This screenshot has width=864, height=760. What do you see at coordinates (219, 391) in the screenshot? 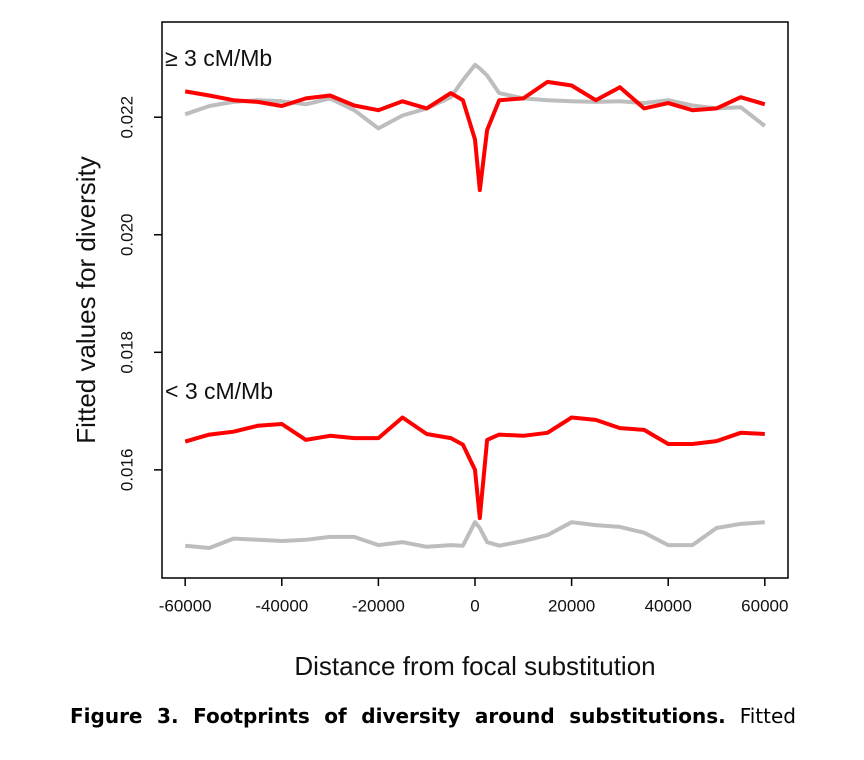
I see `annotation: < 3 cM/Mb` at bounding box center [219, 391].